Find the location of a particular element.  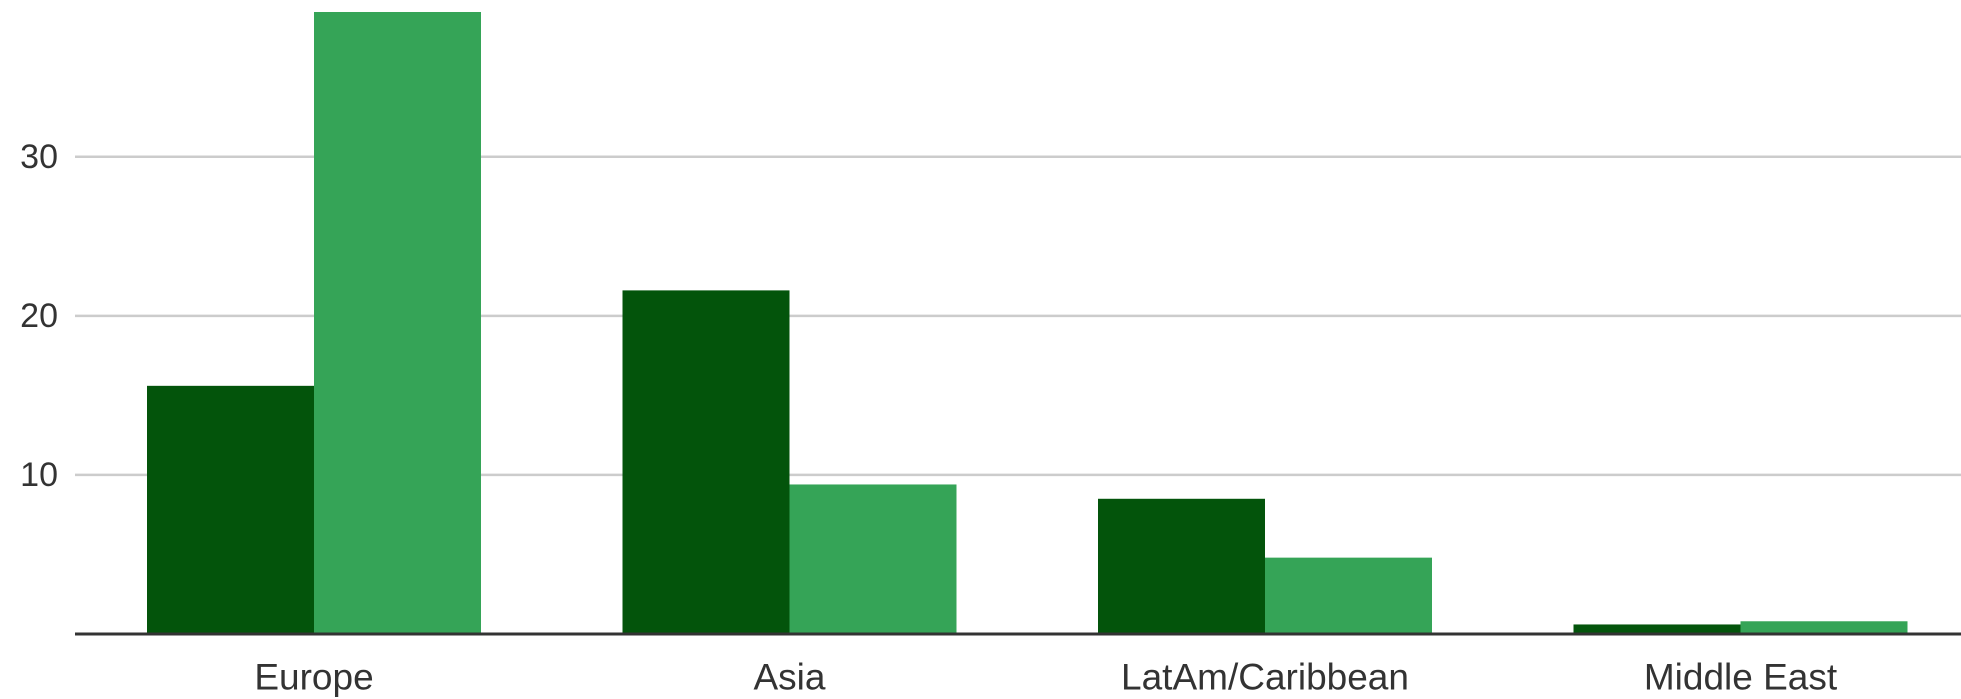

x-axis-labels: Europe Asia LatAm/Caribbean Middle East is located at coordinates (1046, 677).